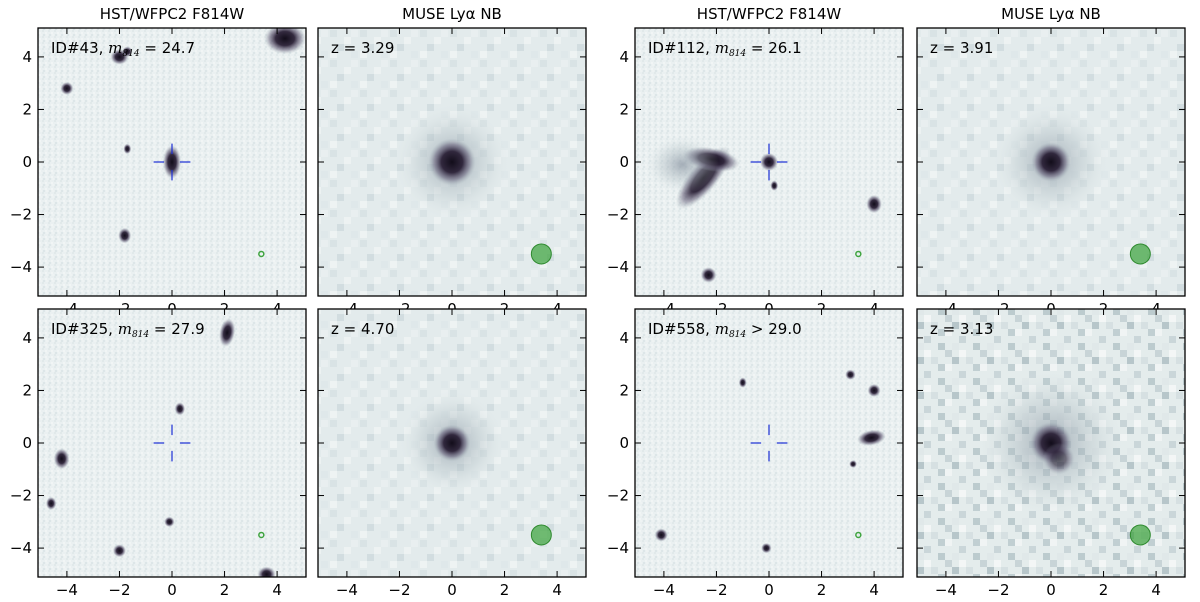 This screenshot has width=1200, height=602. Describe the element at coordinates (79, 48) in the screenshot. I see `object-id: ID#43,` at that location.